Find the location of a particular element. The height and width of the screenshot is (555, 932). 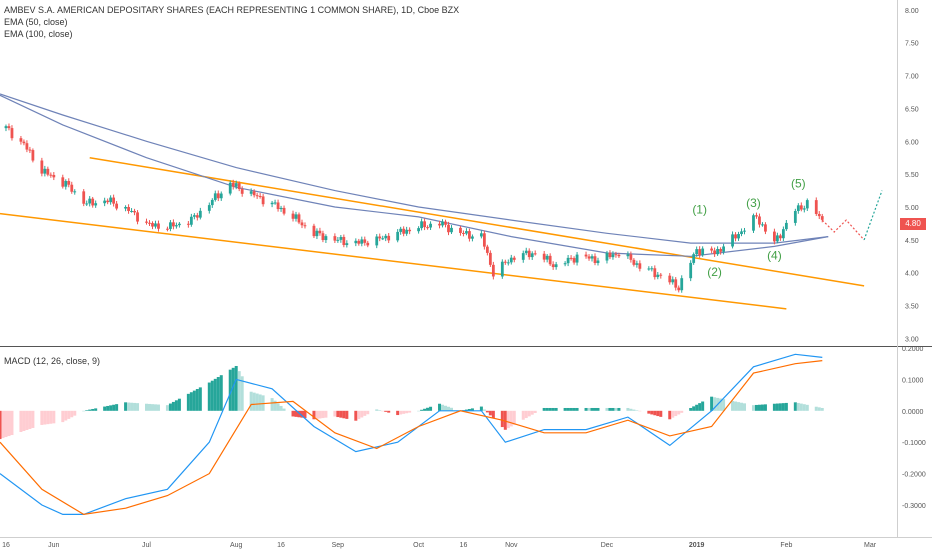

projection-path is located at coordinates (852, 215).